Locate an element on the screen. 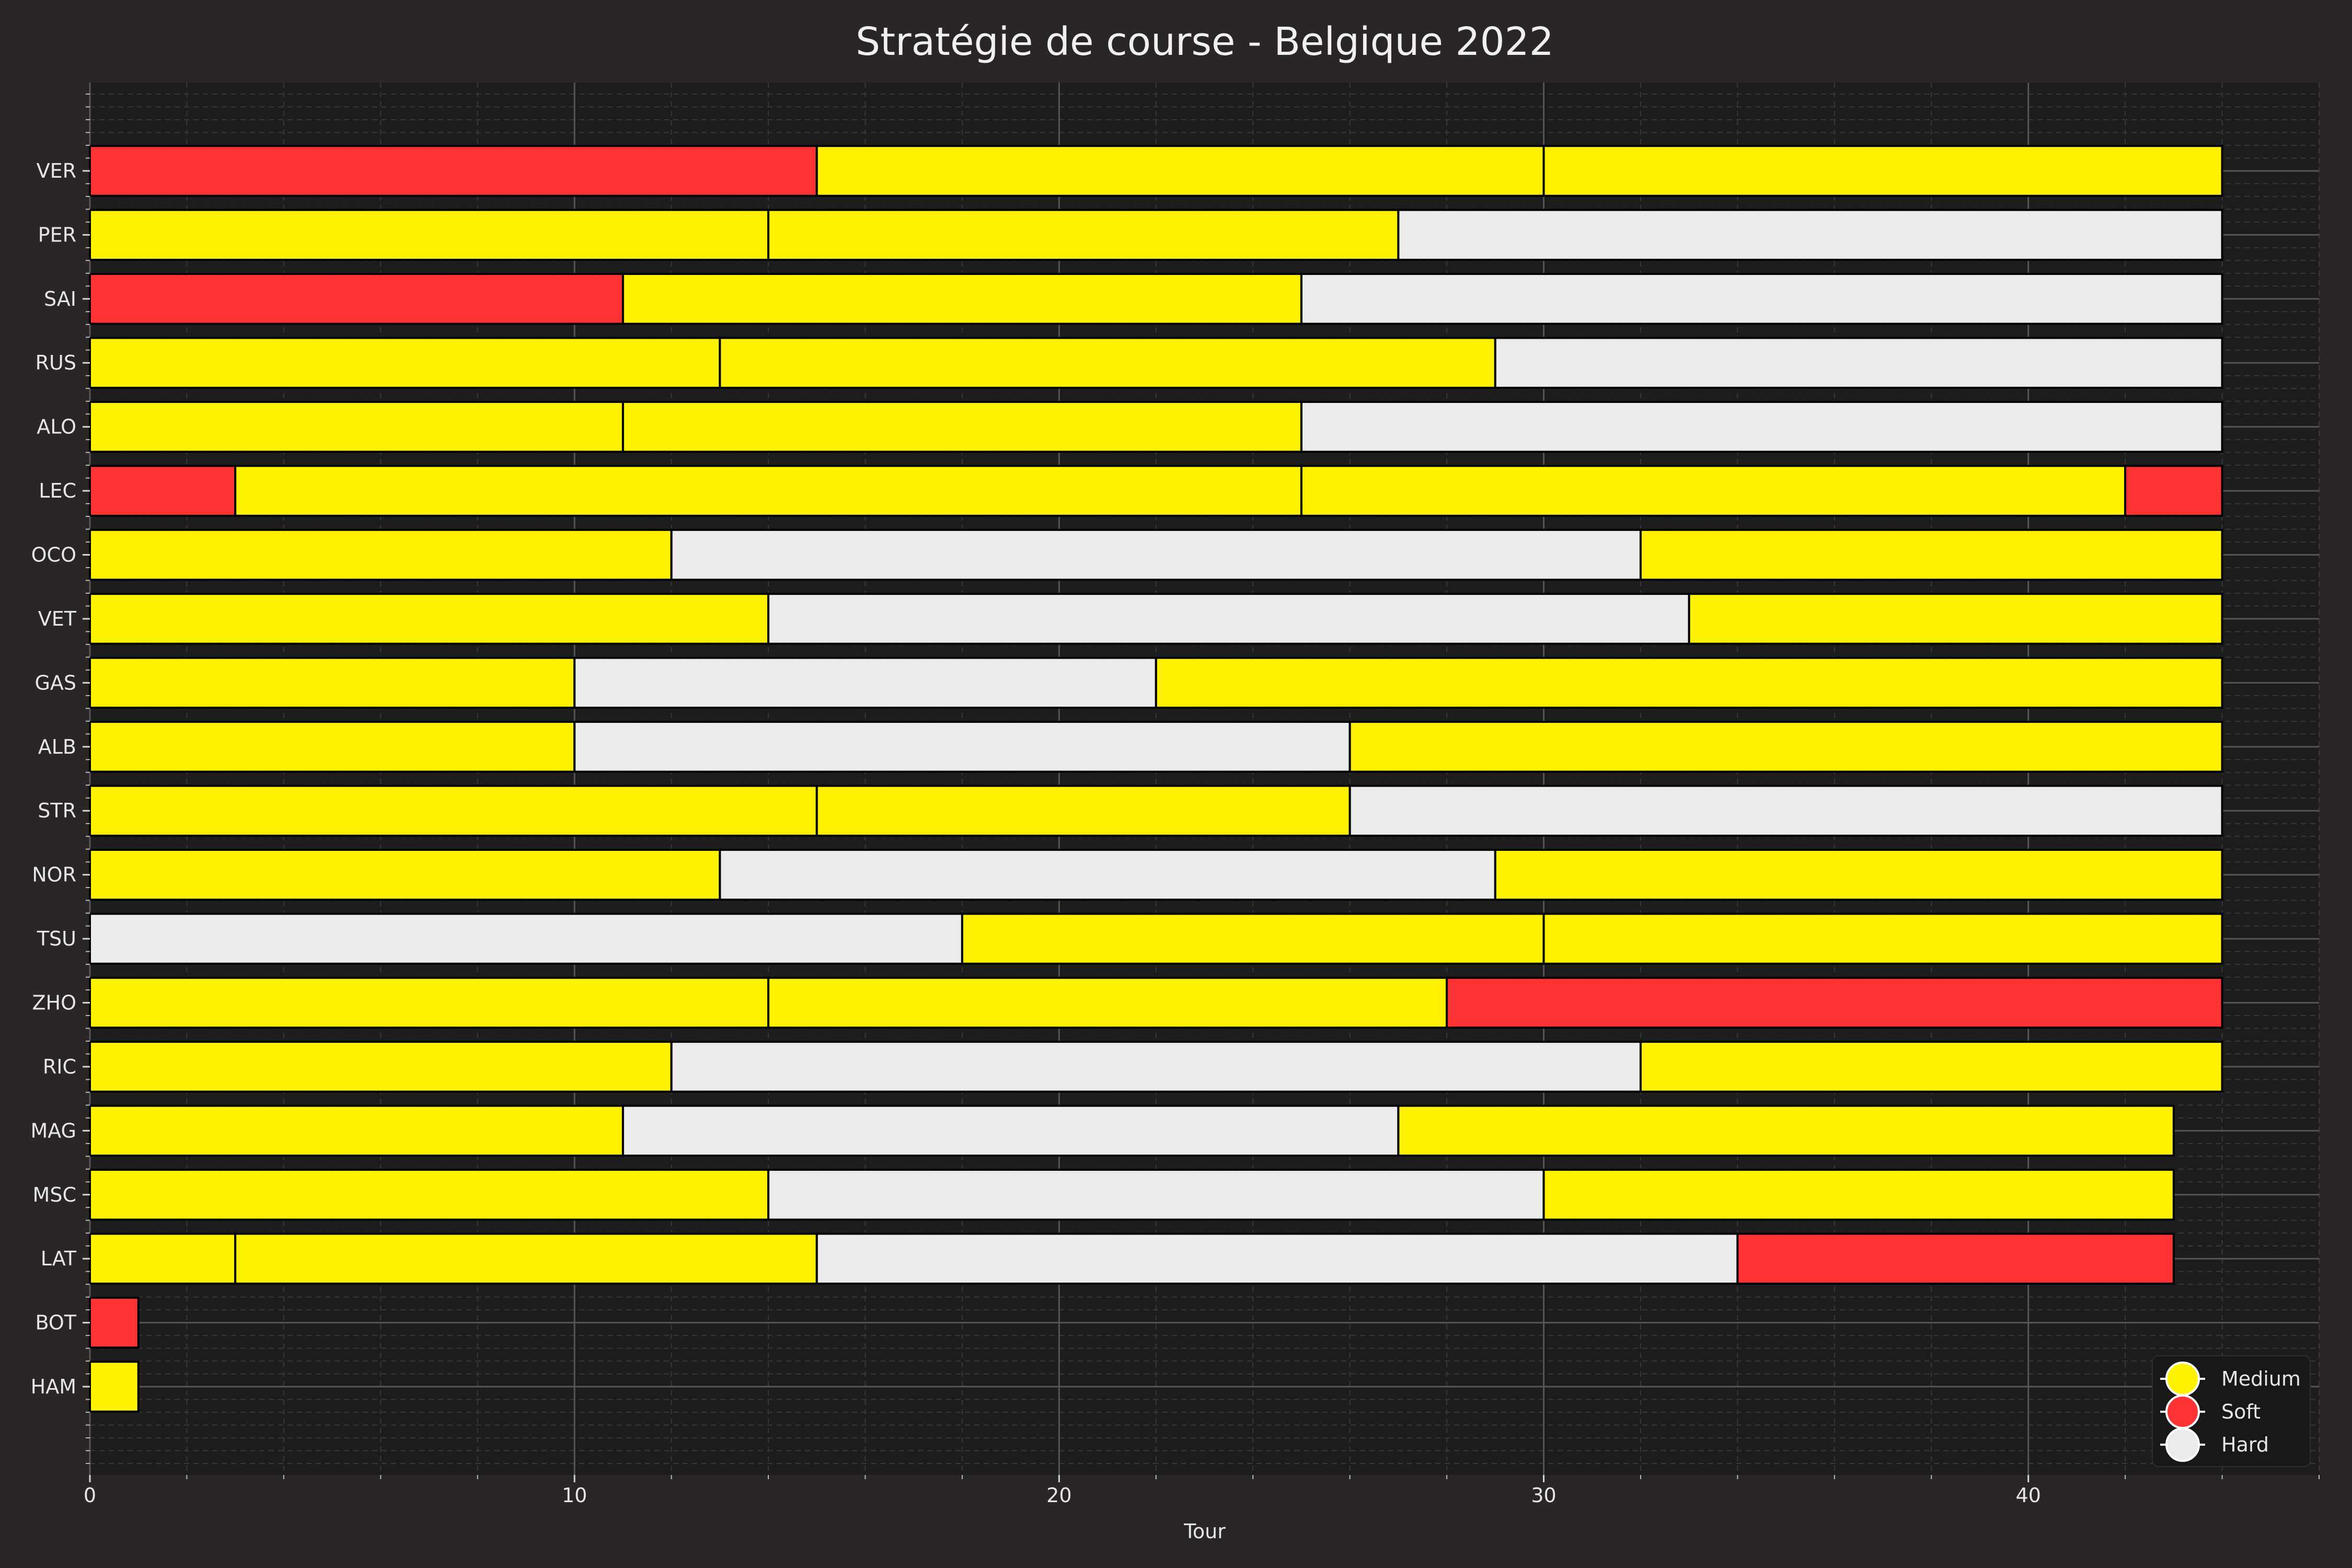 The height and width of the screenshot is (1568, 2352). legend: Medium Soft Hard is located at coordinates (2231, 1411).